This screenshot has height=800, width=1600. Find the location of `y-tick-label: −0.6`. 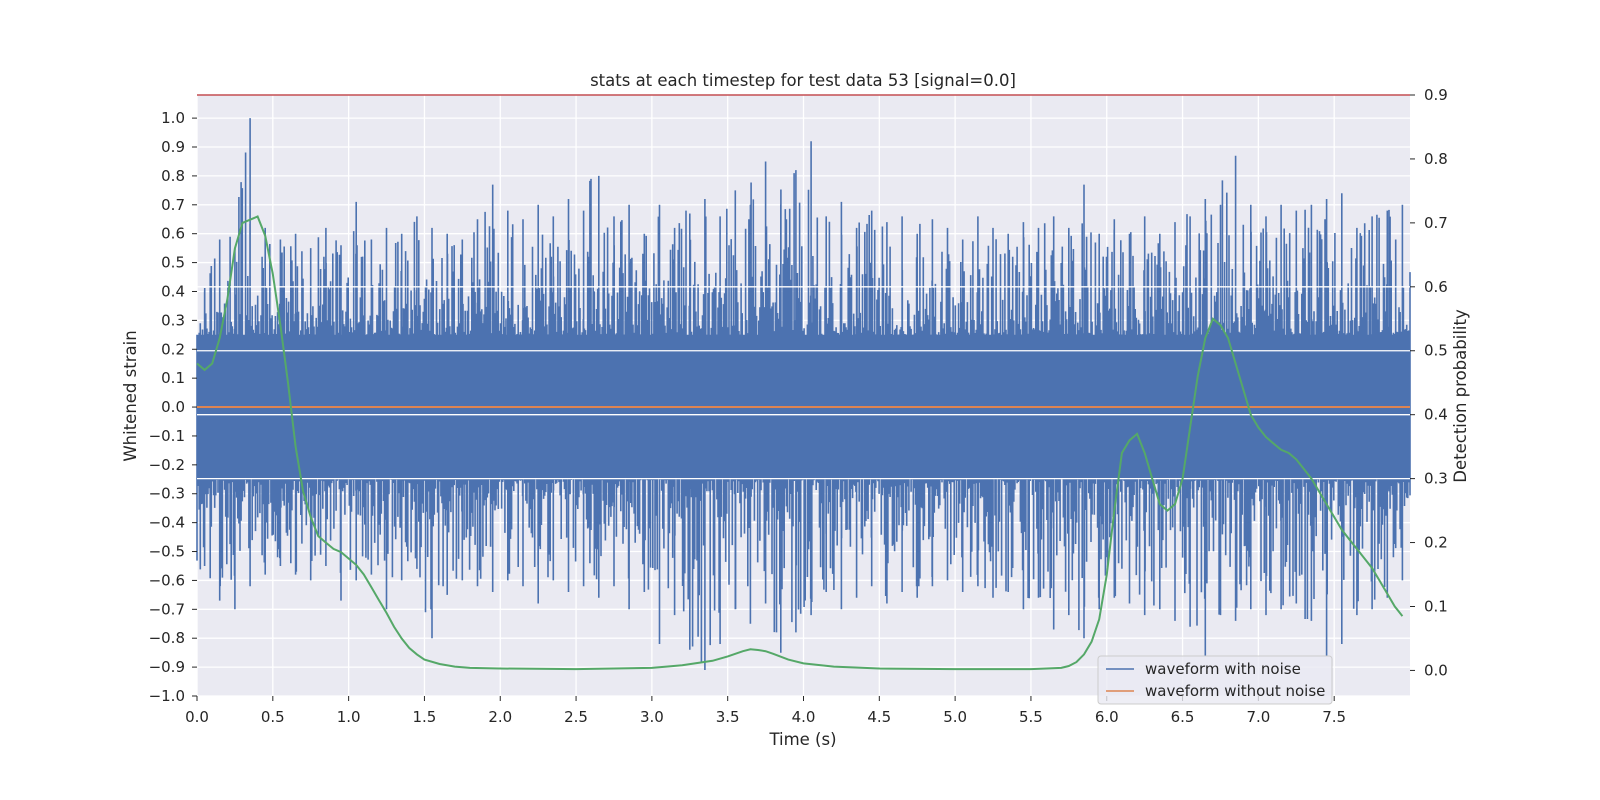

y-tick-label: −0.6 is located at coordinates (167, 580).